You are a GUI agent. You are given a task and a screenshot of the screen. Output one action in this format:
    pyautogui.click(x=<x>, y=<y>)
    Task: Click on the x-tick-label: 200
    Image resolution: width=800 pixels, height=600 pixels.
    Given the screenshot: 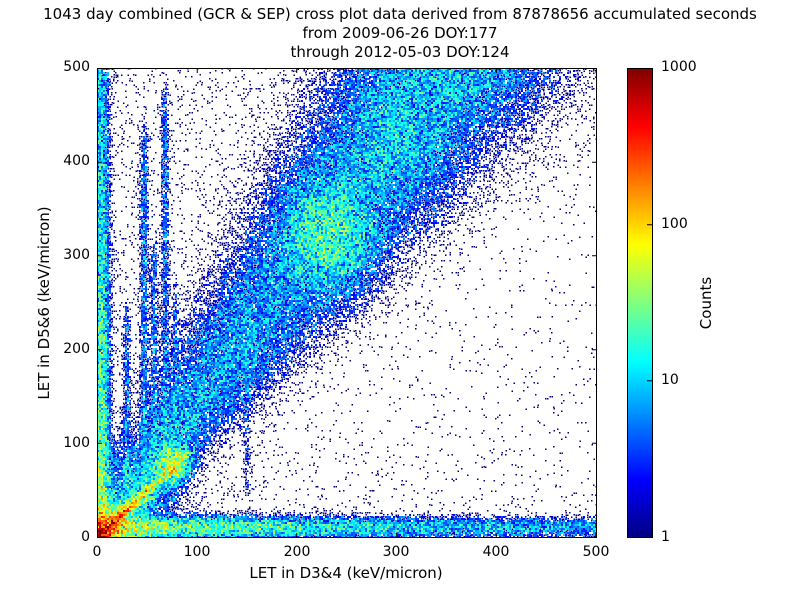 What is the action you would take?
    pyautogui.click(x=297, y=552)
    